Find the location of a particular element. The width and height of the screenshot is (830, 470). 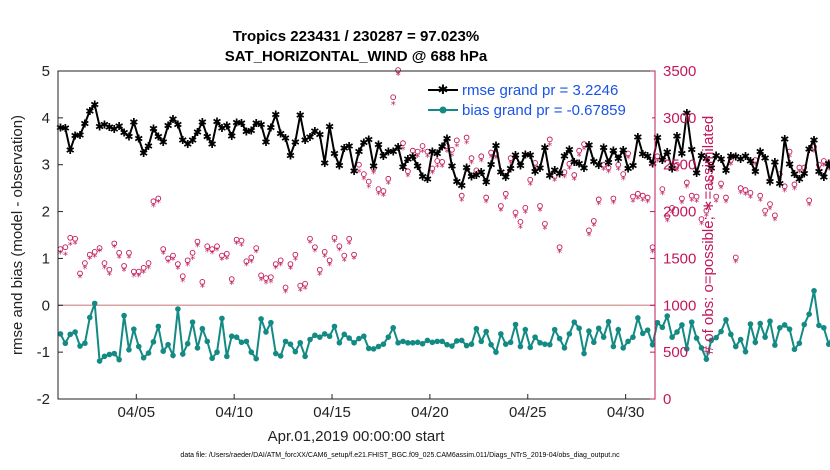

right-y-tick-label: 500 is located at coordinates (675, 352).